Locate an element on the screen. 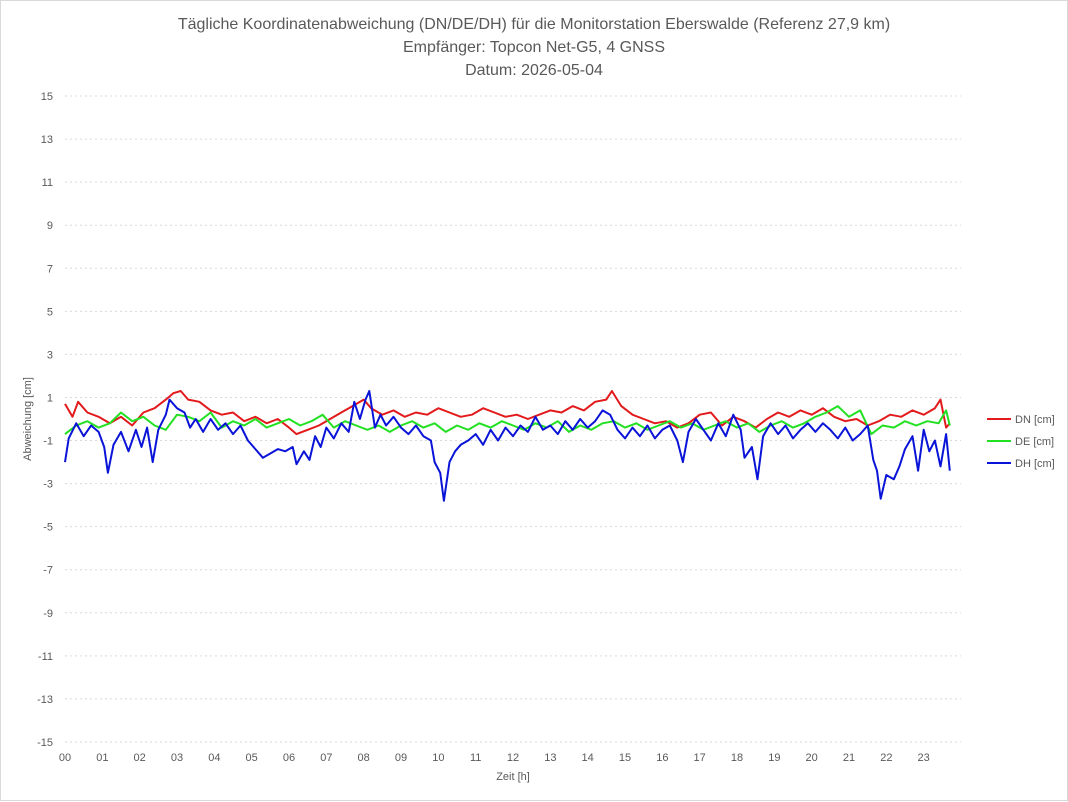  x-tick-label: 18 is located at coordinates (737, 758).